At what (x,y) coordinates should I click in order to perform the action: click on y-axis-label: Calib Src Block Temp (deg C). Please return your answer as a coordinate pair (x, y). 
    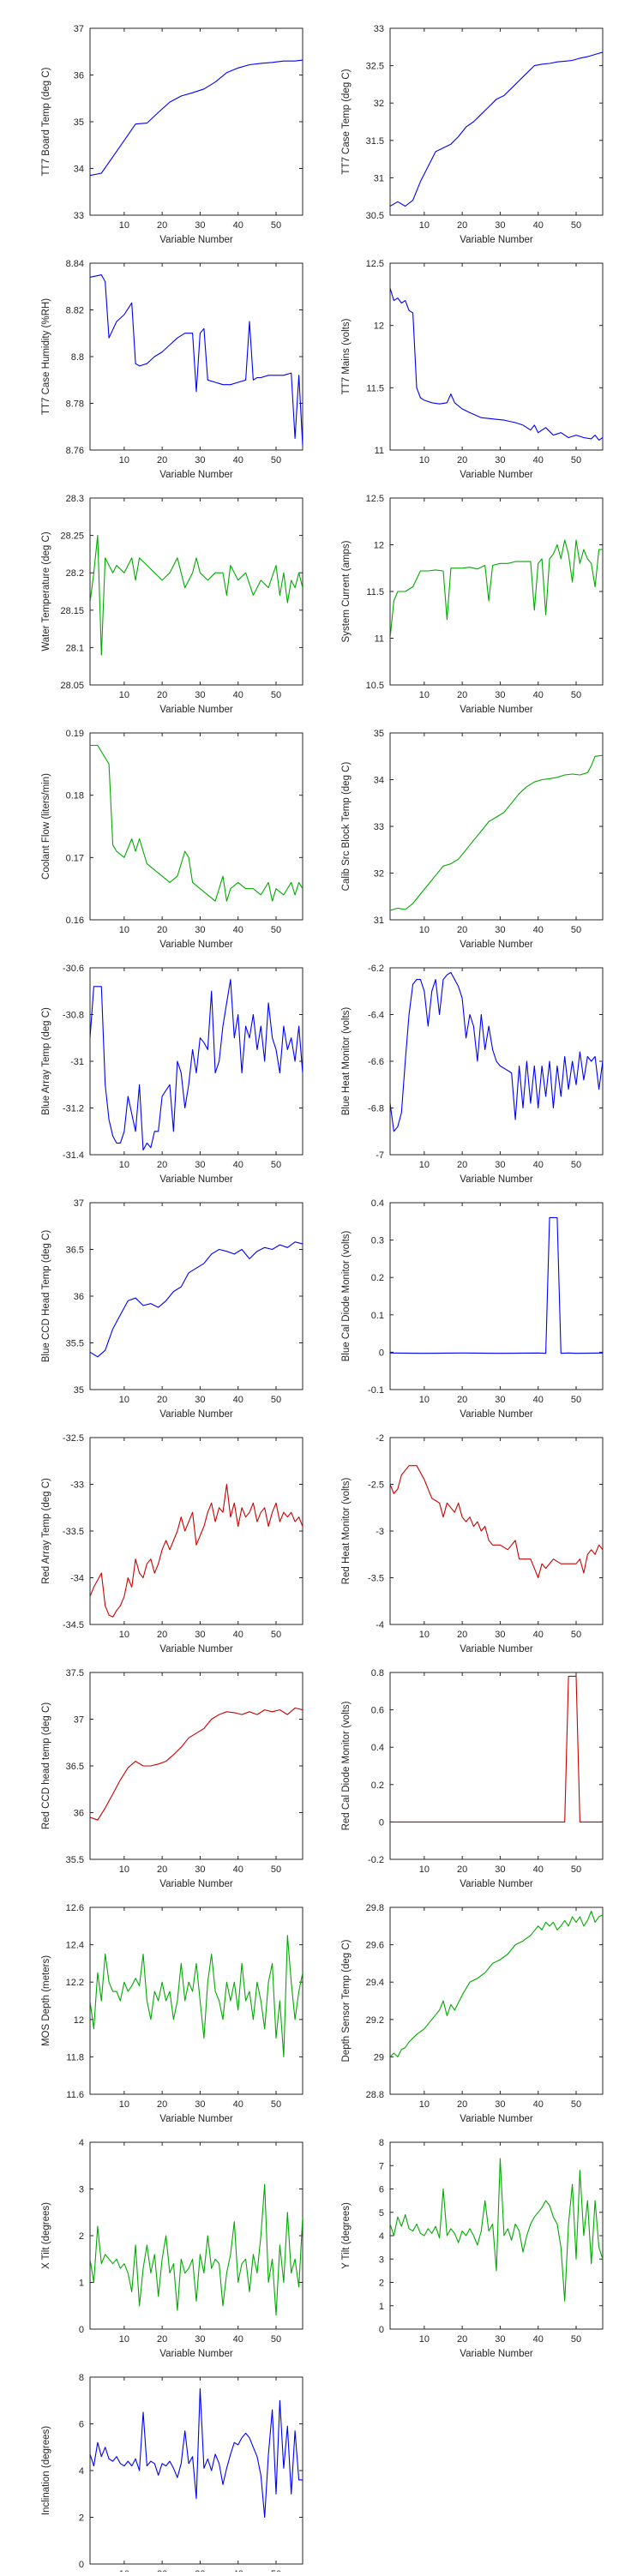
    Looking at the image, I should click on (346, 827).